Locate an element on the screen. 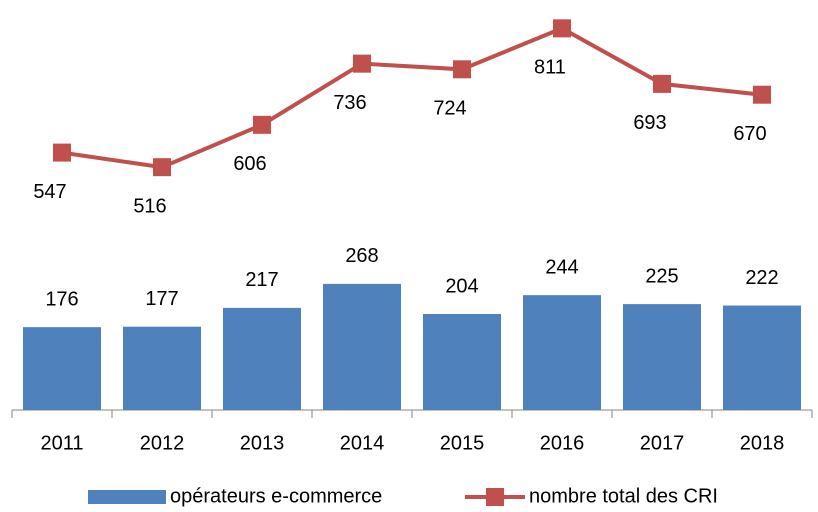 The height and width of the screenshot is (512, 818). data-label: 222 is located at coordinates (761, 278).